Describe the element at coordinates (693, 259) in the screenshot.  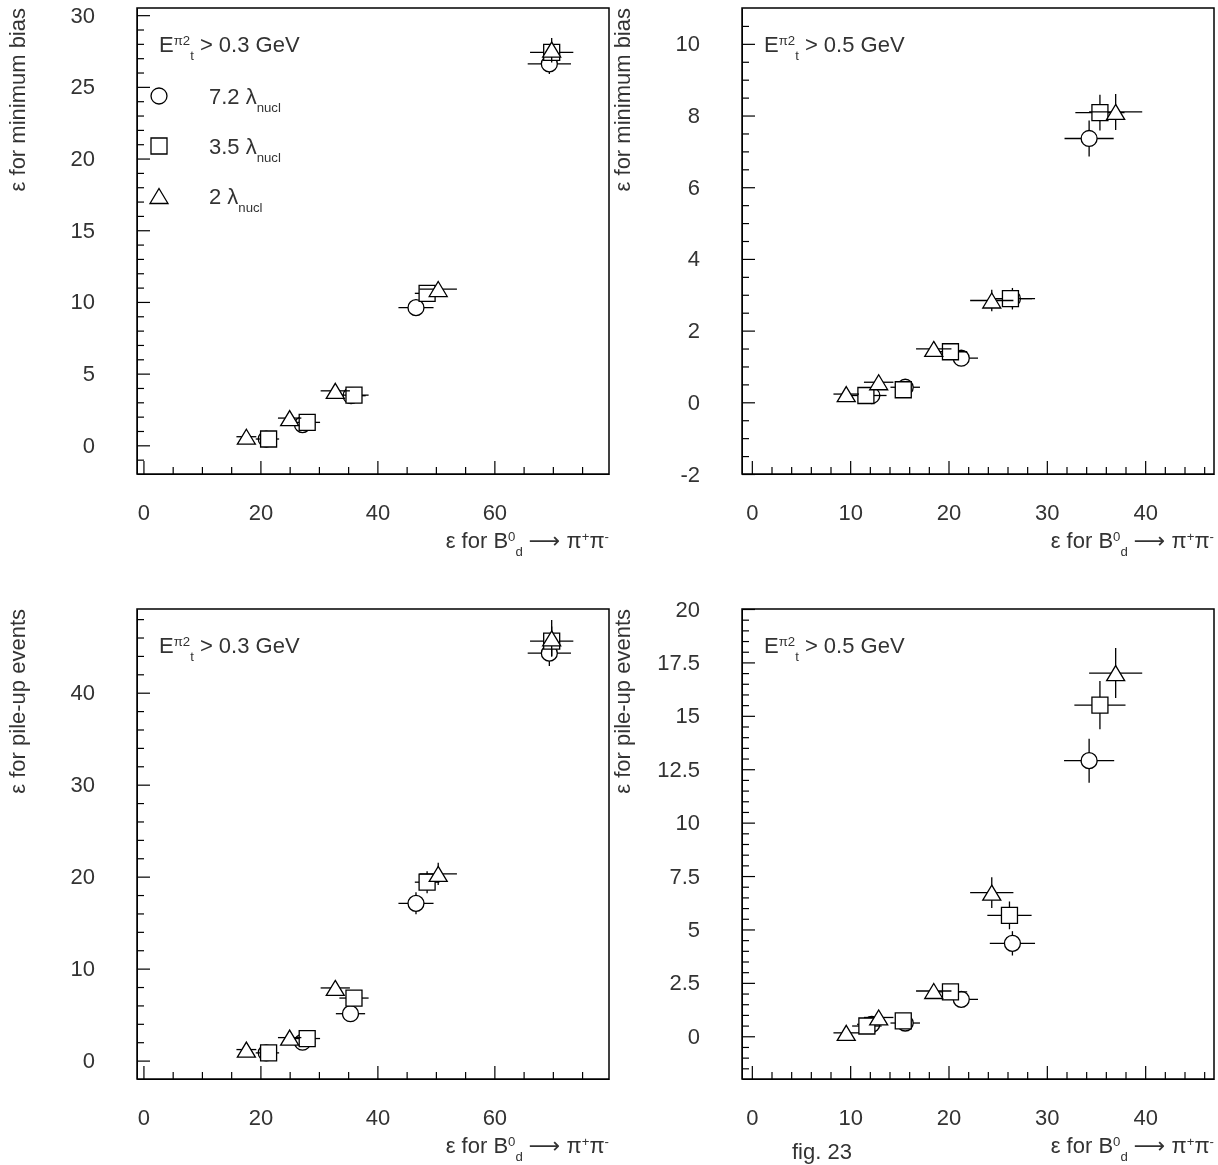
I see `y-tick-label: 4` at that location.